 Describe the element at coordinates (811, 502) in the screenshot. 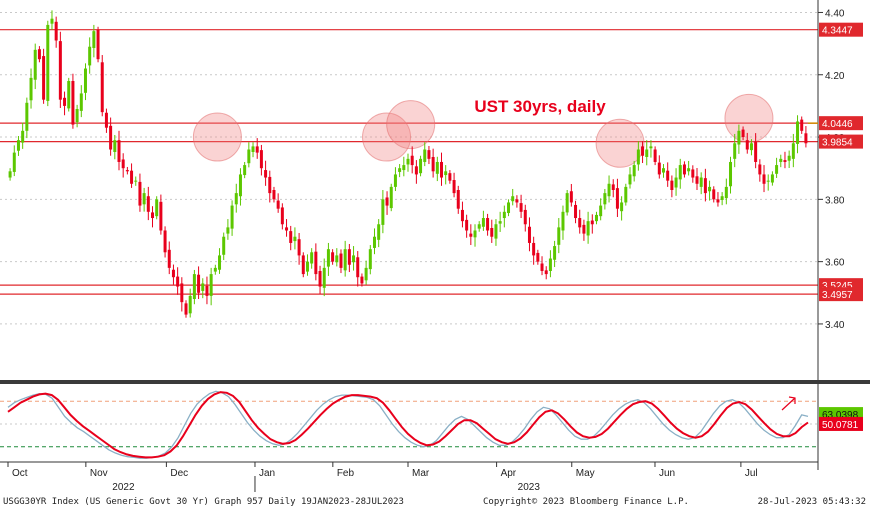

I see `footer-timestamp: 28-Jul-2023 05:43:32` at that location.